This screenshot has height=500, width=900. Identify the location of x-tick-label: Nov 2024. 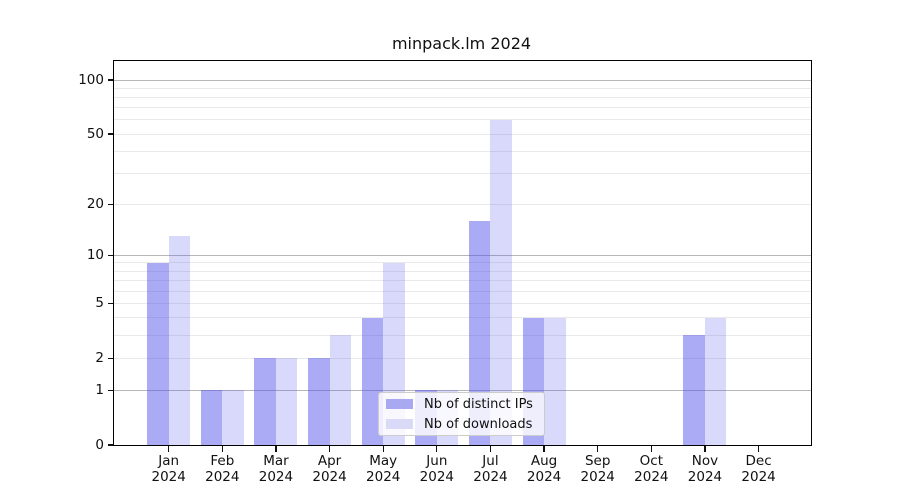
(705, 469).